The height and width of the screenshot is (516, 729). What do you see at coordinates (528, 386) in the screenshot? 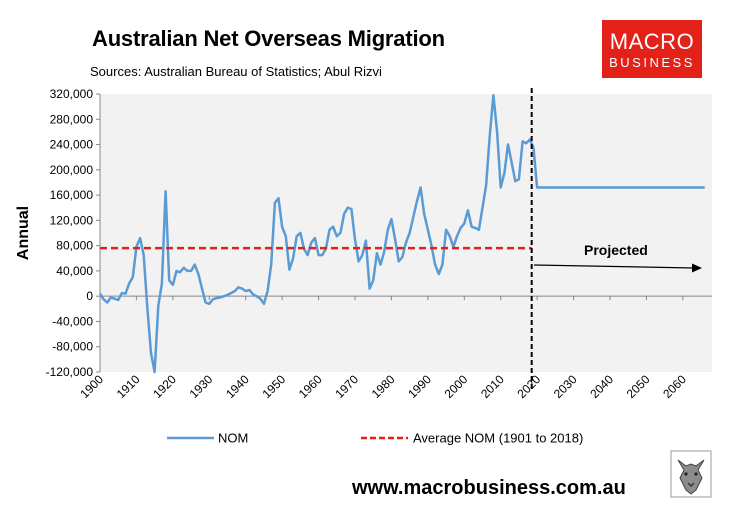
I see `x-tick-label: 2020` at bounding box center [528, 386].